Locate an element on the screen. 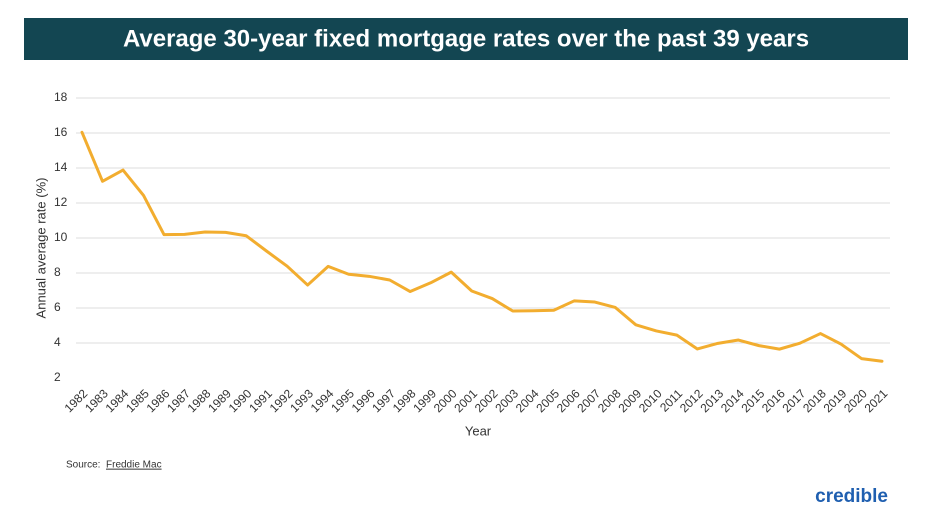  x-axis-label: Year is located at coordinates (478, 430).